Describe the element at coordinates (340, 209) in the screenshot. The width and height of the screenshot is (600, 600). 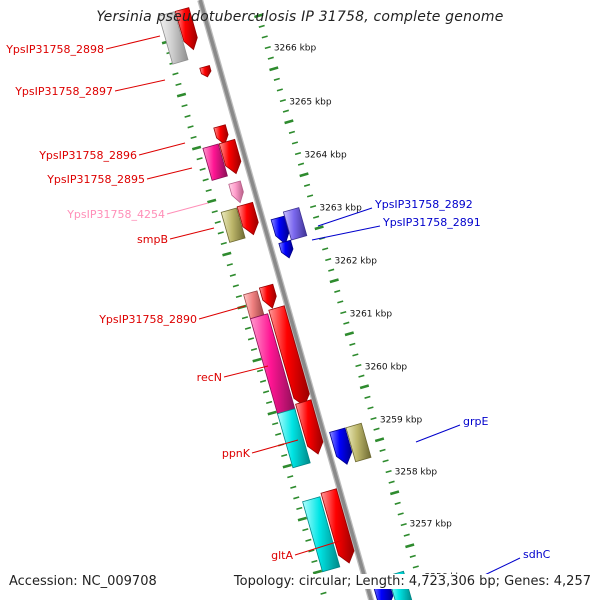
I see `kbp-label: 3263 kbp` at that location.